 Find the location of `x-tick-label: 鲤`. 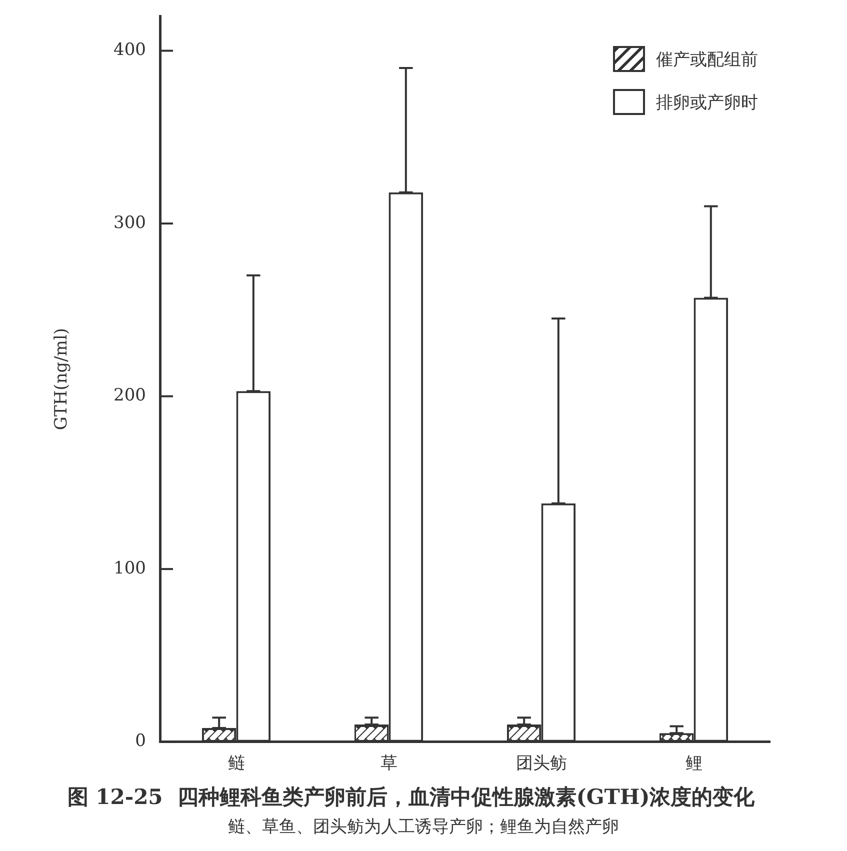

x-tick-label: 鲤 is located at coordinates (693, 763).